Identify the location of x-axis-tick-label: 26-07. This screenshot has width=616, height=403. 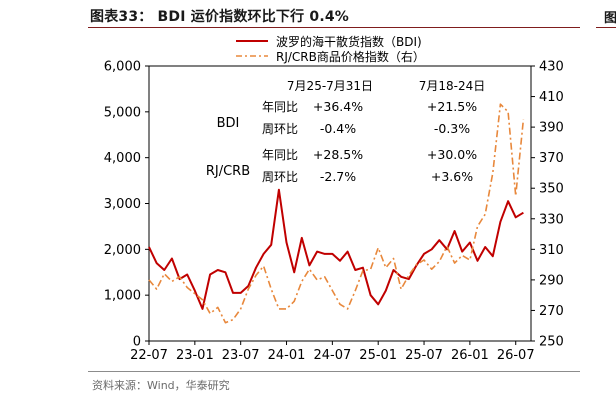
(516, 355).